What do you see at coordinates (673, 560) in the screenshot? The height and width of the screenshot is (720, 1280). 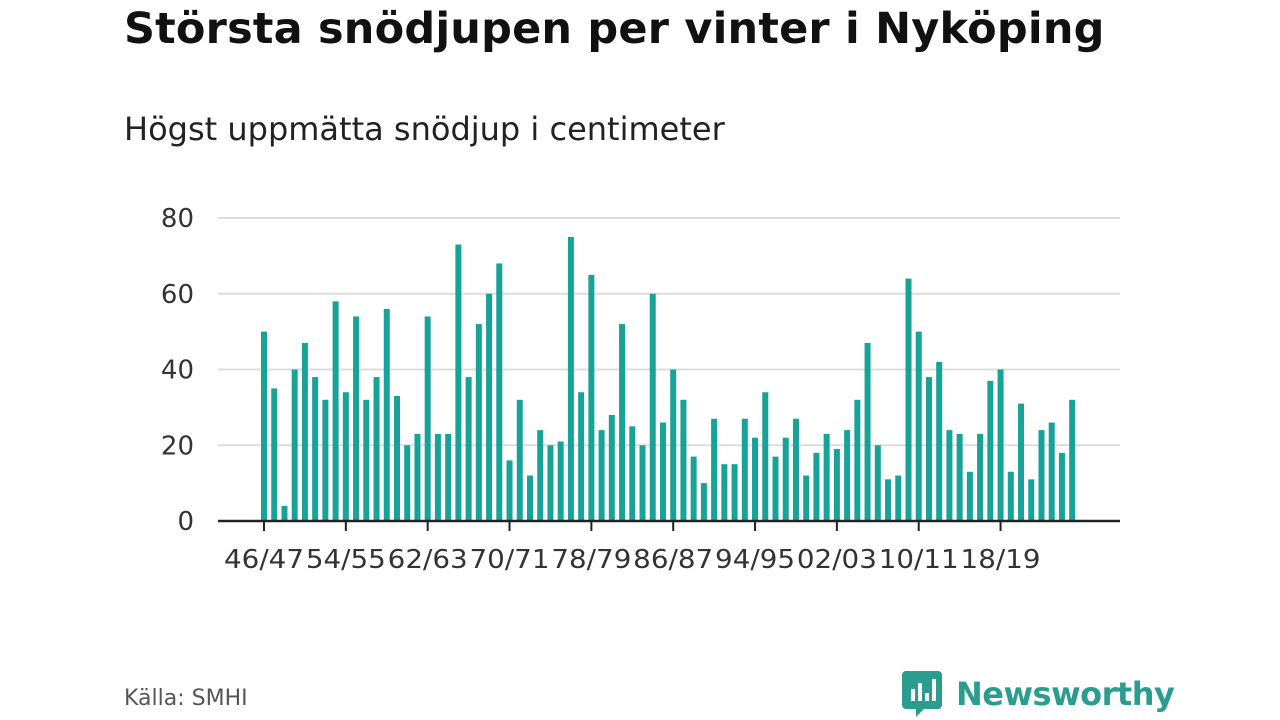 I see `x-tick-label: 86/87` at bounding box center [673, 560].